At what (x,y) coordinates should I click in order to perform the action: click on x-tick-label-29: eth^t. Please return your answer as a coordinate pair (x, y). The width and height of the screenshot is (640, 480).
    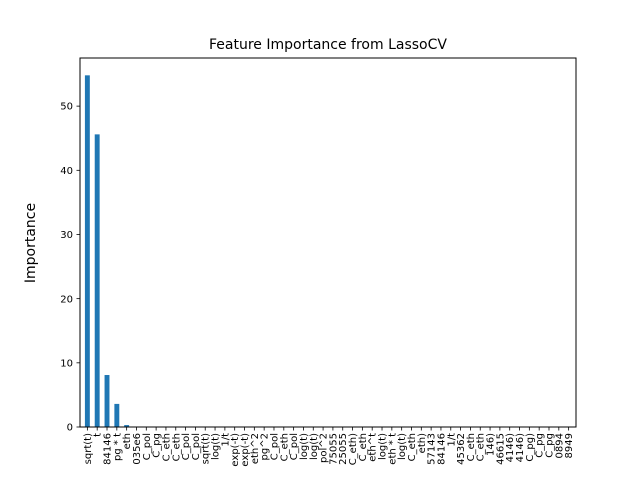
    Looking at the image, I should click on (373, 447).